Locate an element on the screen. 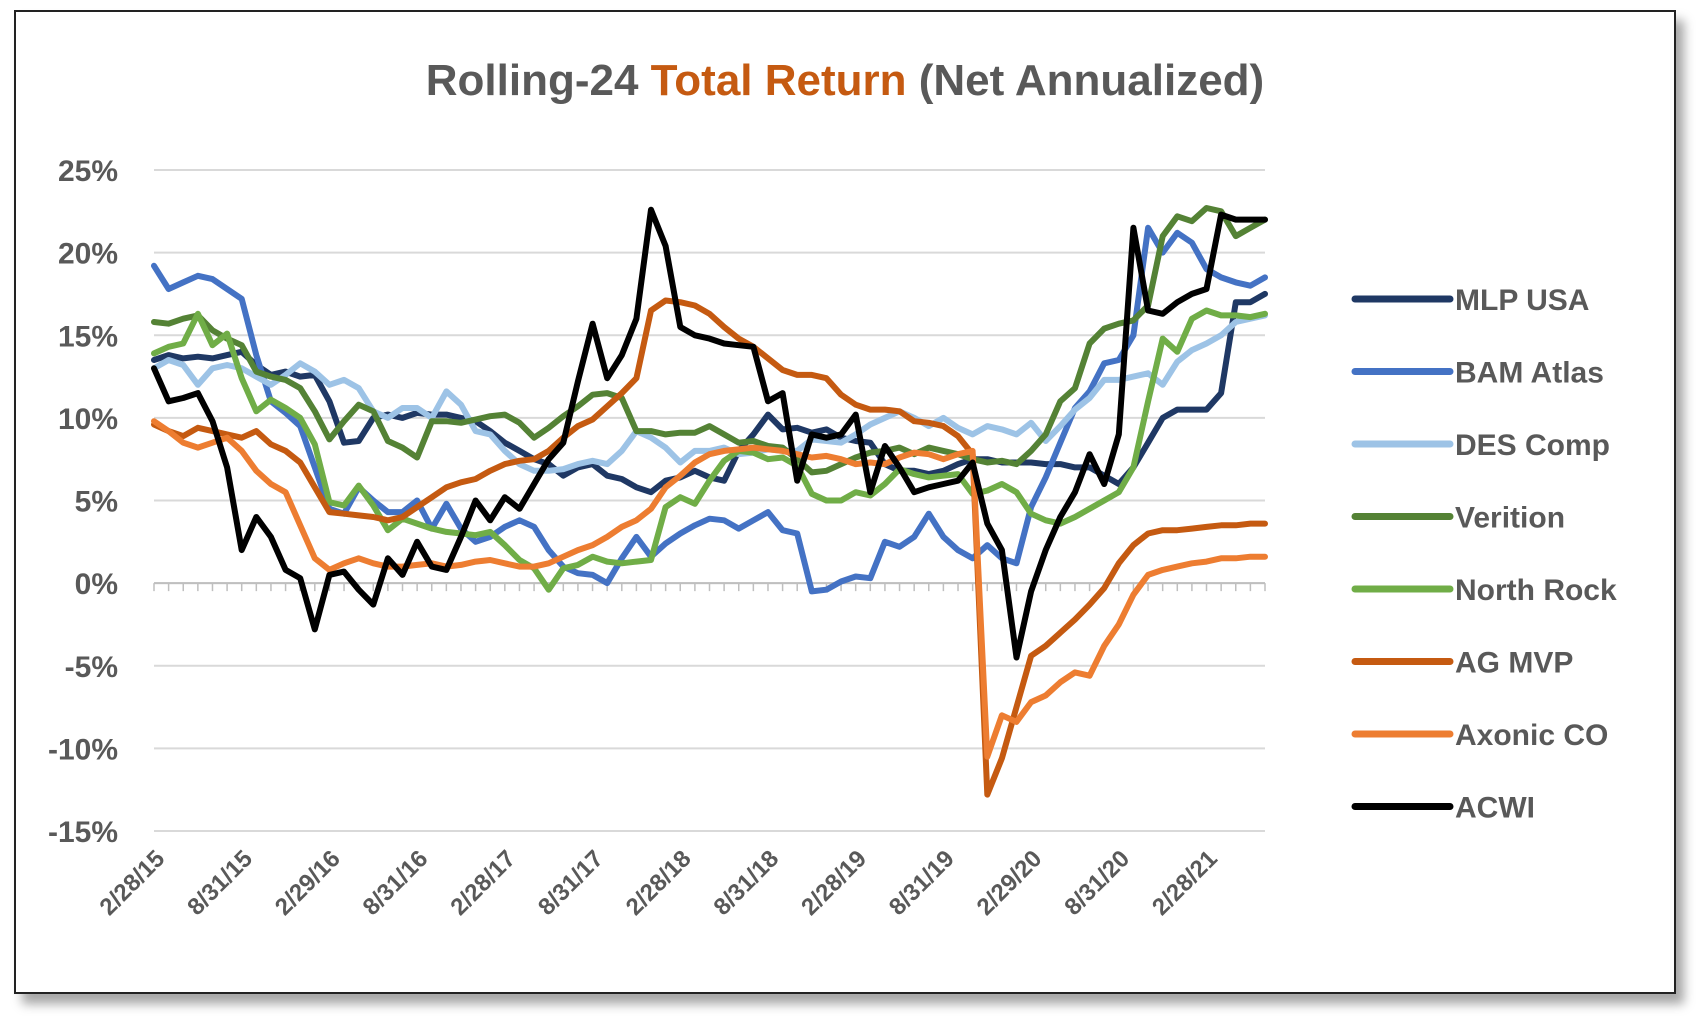  legend-label-acwi: ACWI is located at coordinates (1495, 808).